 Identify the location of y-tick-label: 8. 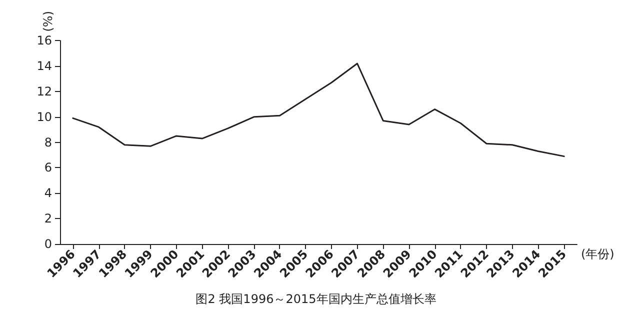
(48, 142).